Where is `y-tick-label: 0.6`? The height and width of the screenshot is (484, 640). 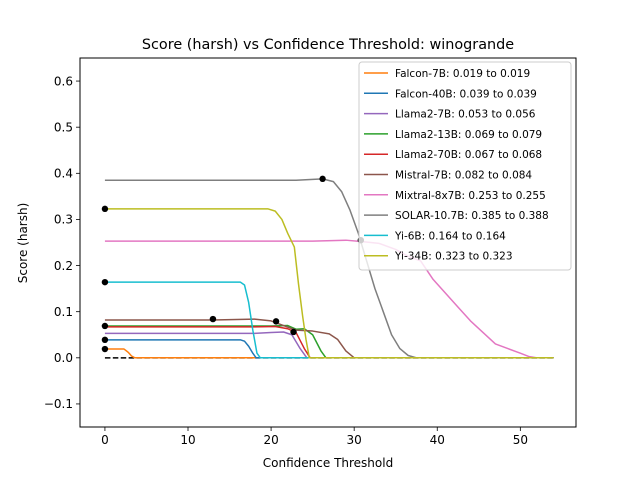
y-tick-label: 0.6 is located at coordinates (63, 81).